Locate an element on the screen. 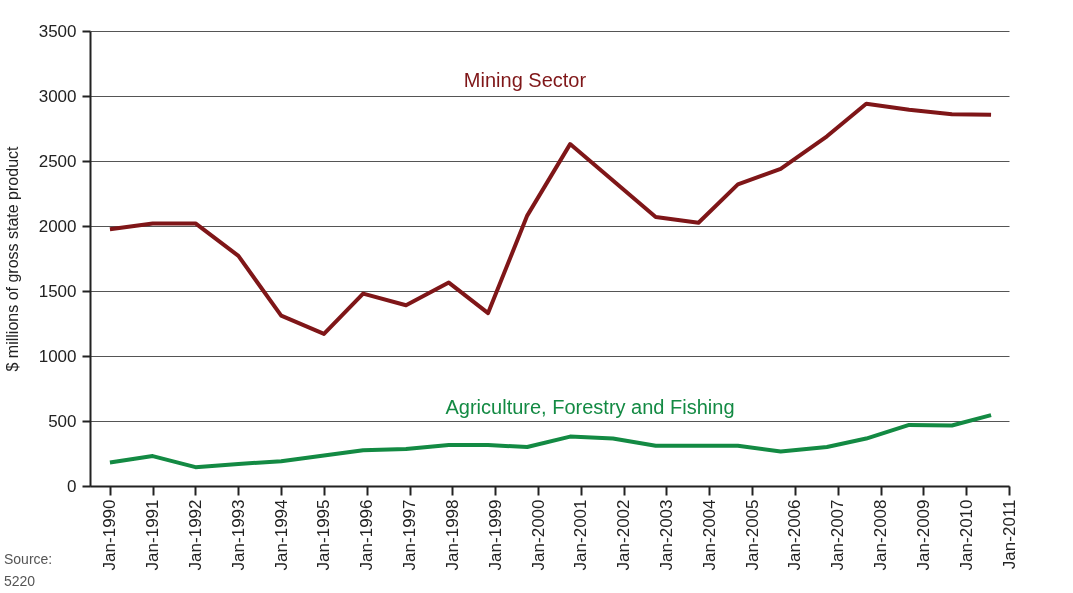 The height and width of the screenshot is (593, 1073). x-tick-label: Jan-2005 is located at coordinates (752, 535).